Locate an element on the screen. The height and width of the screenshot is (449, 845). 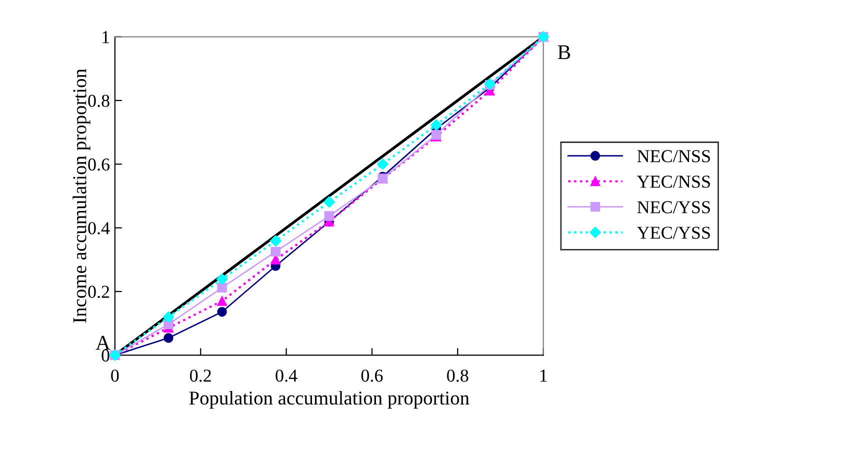
y-tick-label: 0.6 is located at coordinates (99, 164).